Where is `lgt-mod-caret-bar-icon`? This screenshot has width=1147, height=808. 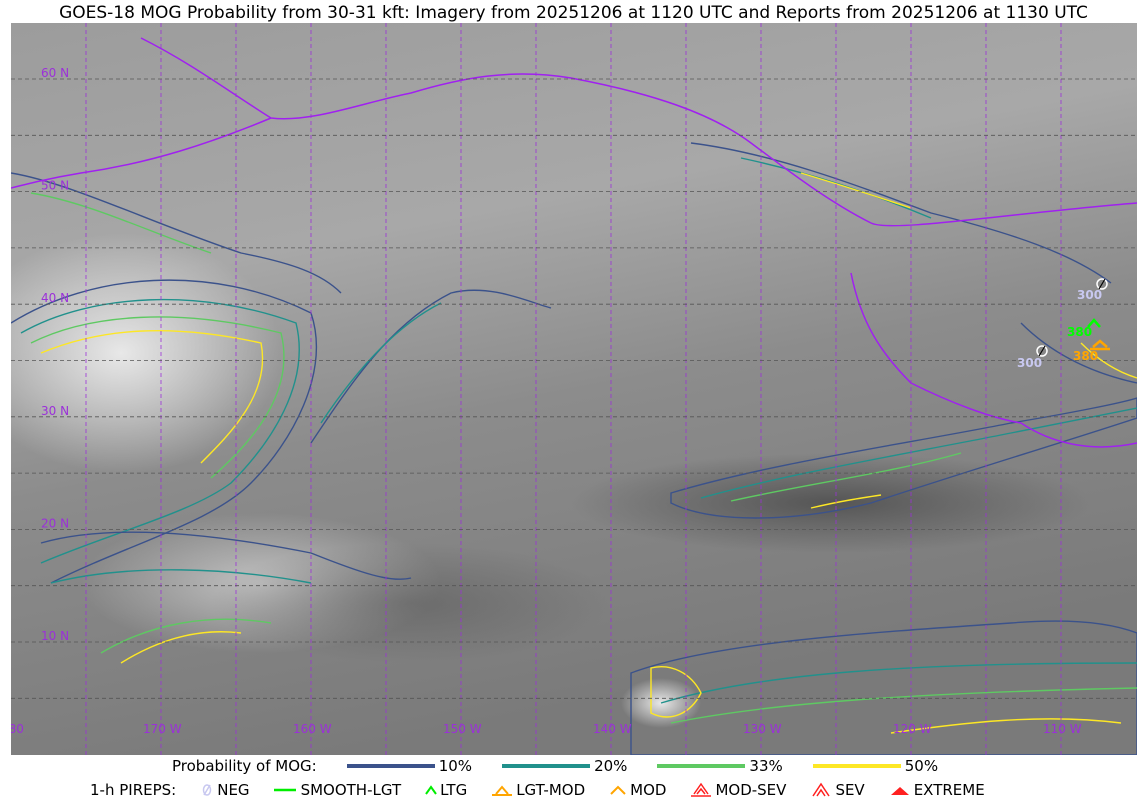
lgt-mod-caret-bar-icon is located at coordinates (502, 790).